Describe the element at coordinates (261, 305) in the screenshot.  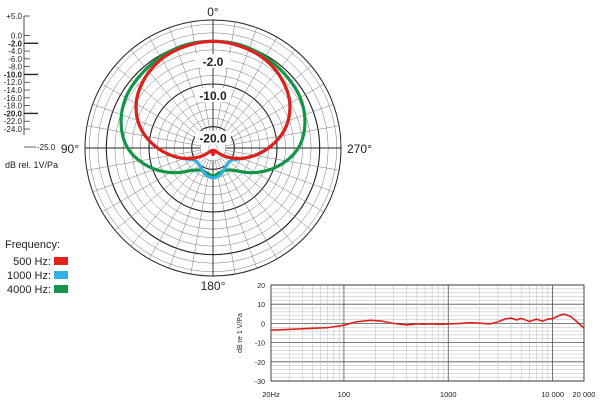
I see `freq-y-tick: 10` at that location.